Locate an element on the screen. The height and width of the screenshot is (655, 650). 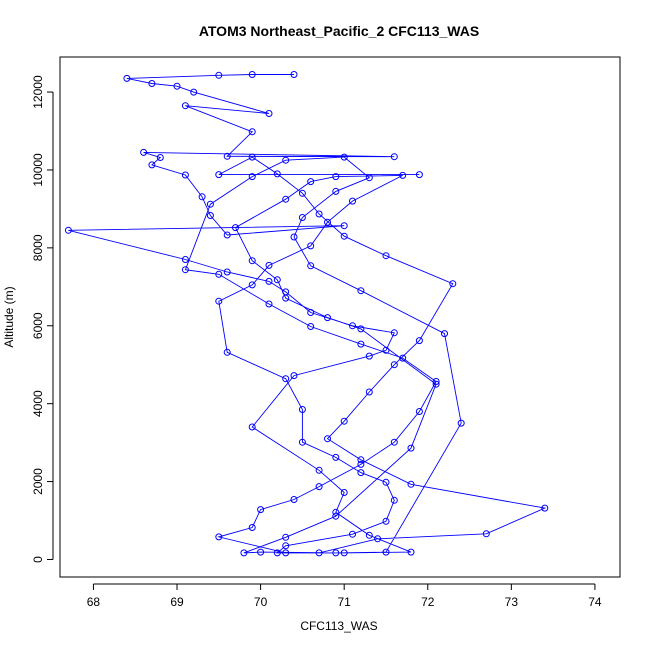
x-tick-label: 74 is located at coordinates (595, 602).